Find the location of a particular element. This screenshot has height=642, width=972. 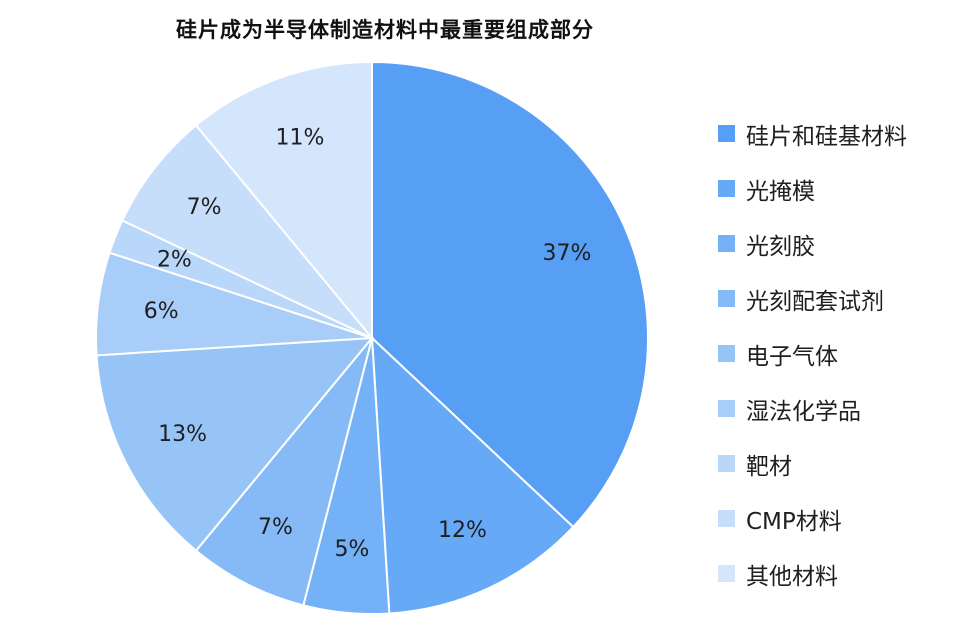

pie-label-slice-7: 2% is located at coordinates (174, 259).